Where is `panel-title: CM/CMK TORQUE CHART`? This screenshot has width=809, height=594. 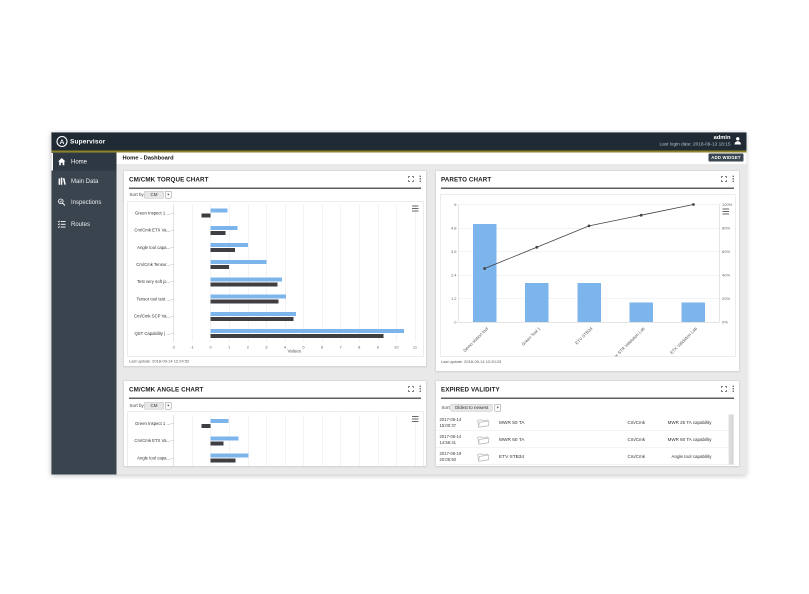 panel-title: CM/CMK TORQUE CHART is located at coordinates (169, 179).